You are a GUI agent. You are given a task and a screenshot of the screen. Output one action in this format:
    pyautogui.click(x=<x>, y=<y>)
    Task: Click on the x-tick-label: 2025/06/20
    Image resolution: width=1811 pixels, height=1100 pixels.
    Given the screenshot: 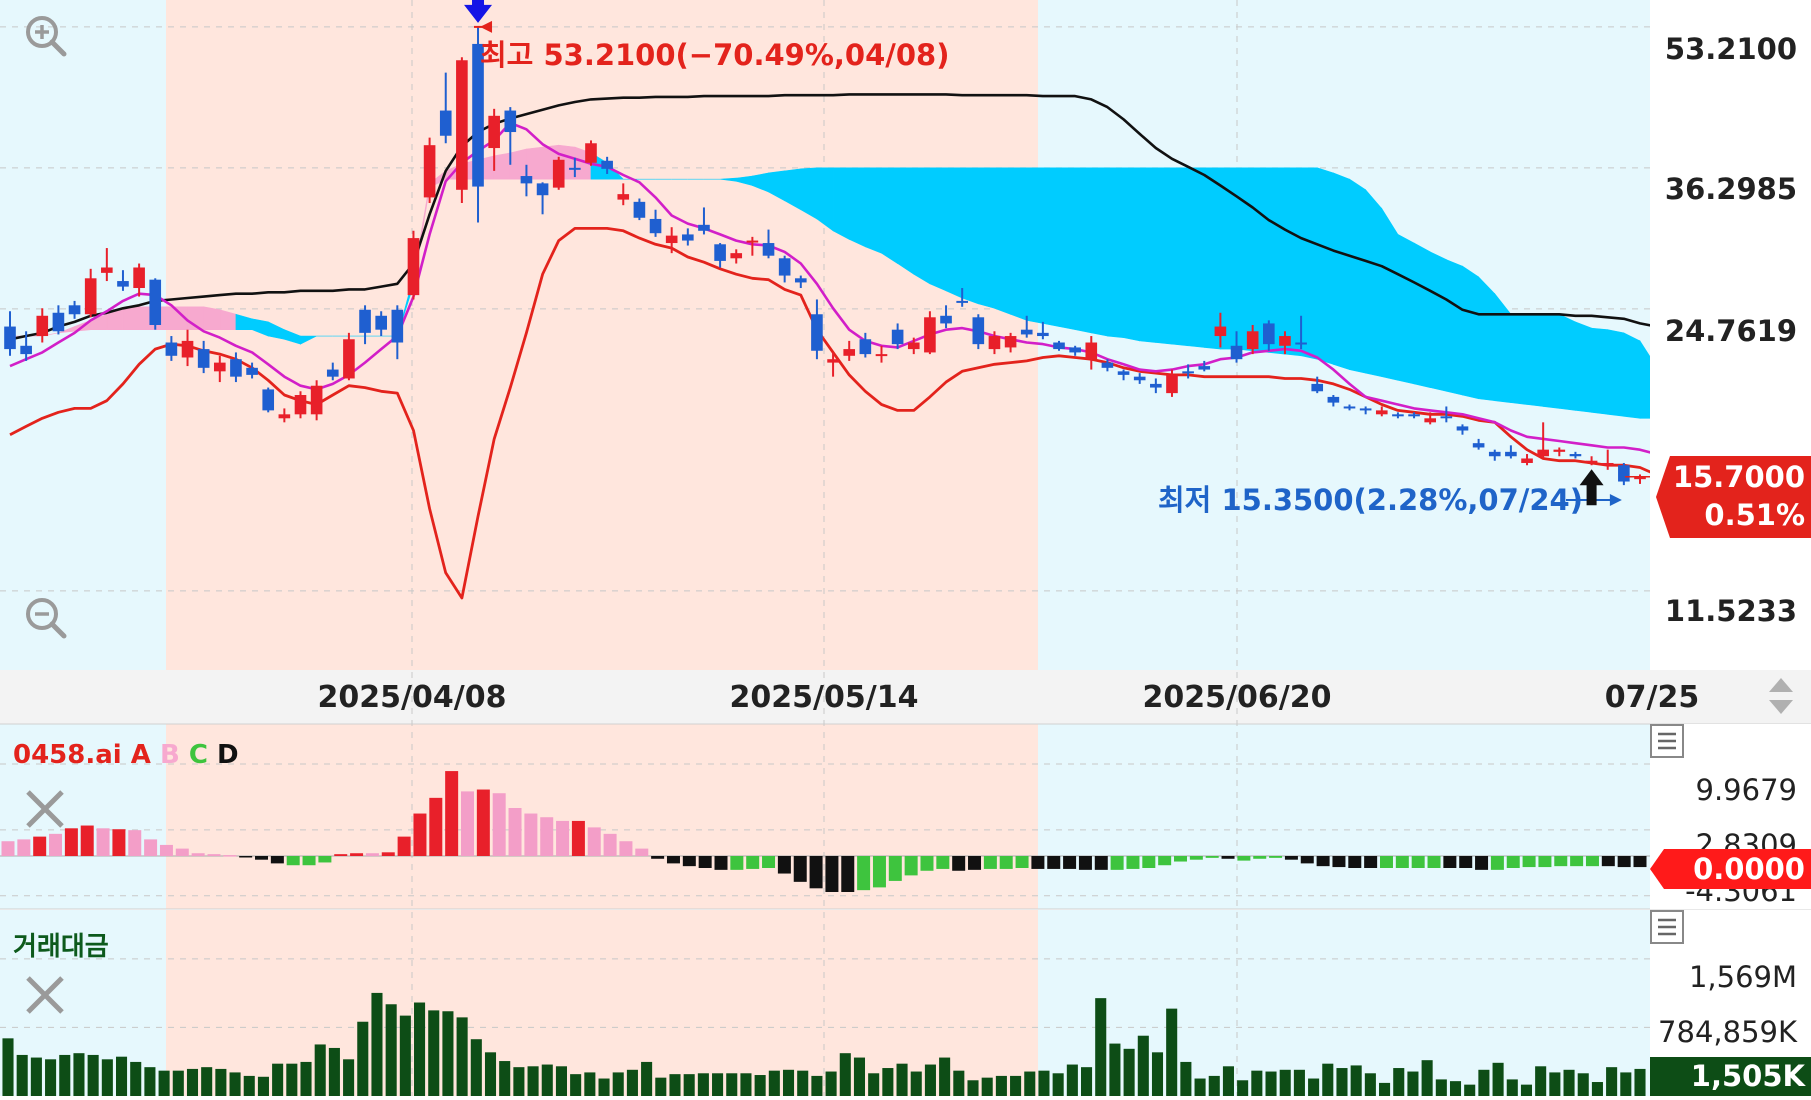 What is the action you would take?
    pyautogui.click(x=1237, y=697)
    